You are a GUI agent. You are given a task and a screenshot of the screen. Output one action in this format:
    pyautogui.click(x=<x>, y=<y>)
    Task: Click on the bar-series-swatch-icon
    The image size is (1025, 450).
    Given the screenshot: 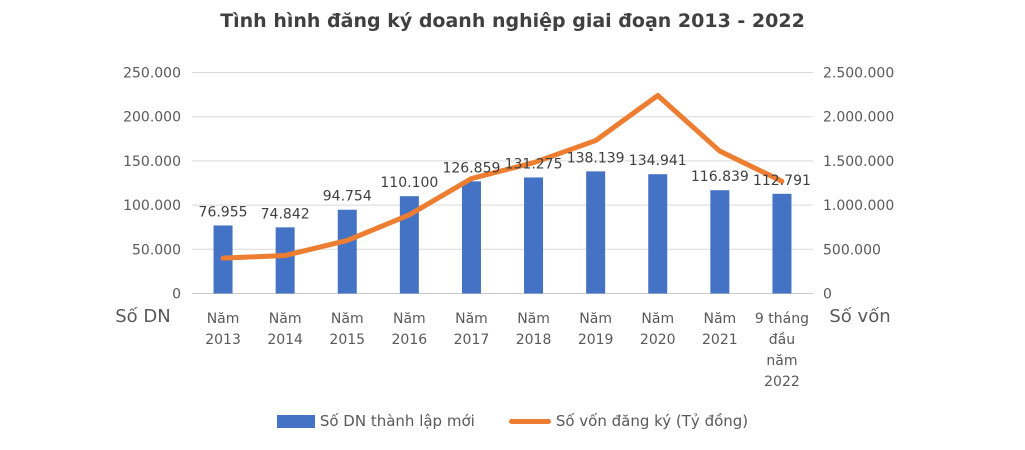 What is the action you would take?
    pyautogui.click(x=295, y=421)
    